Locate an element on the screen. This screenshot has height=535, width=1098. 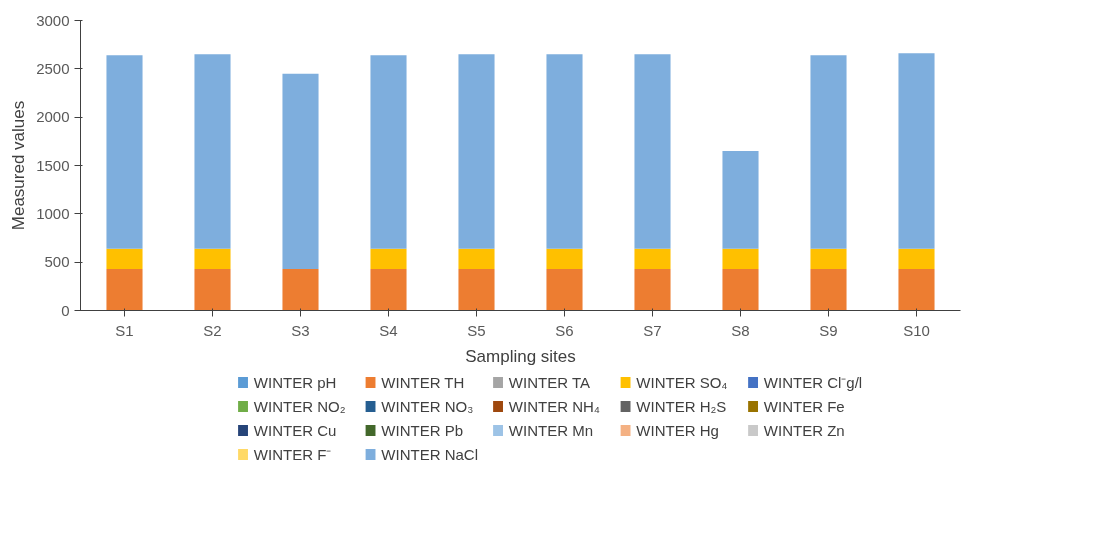
legend-label: WINTER H₂S is located at coordinates (681, 406).